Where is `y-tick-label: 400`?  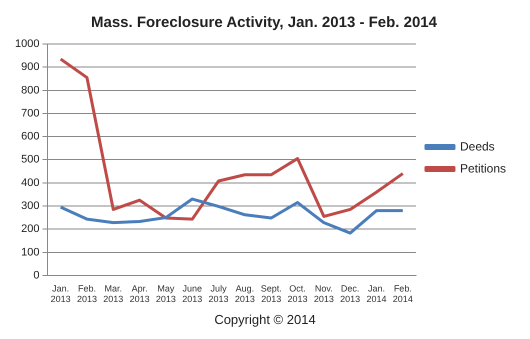
y-tick-label: 400 is located at coordinates (30, 182).